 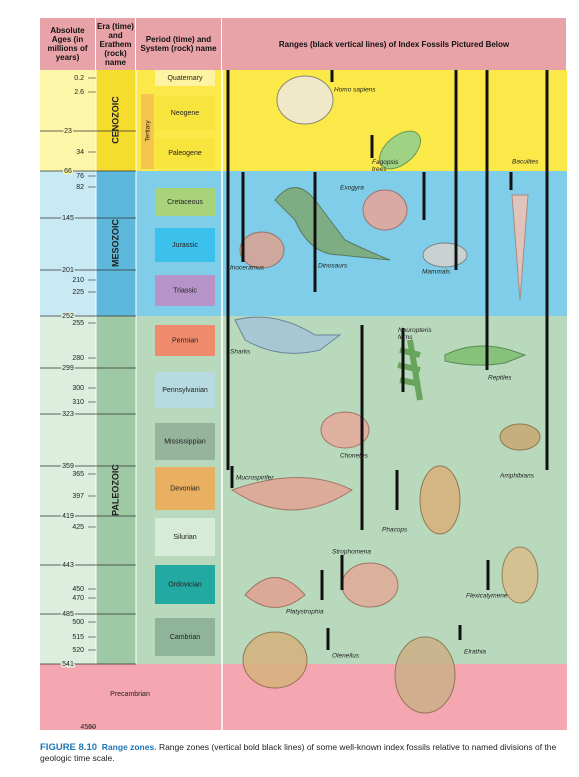 I want to click on age-label: 485, so click(x=68, y=614).